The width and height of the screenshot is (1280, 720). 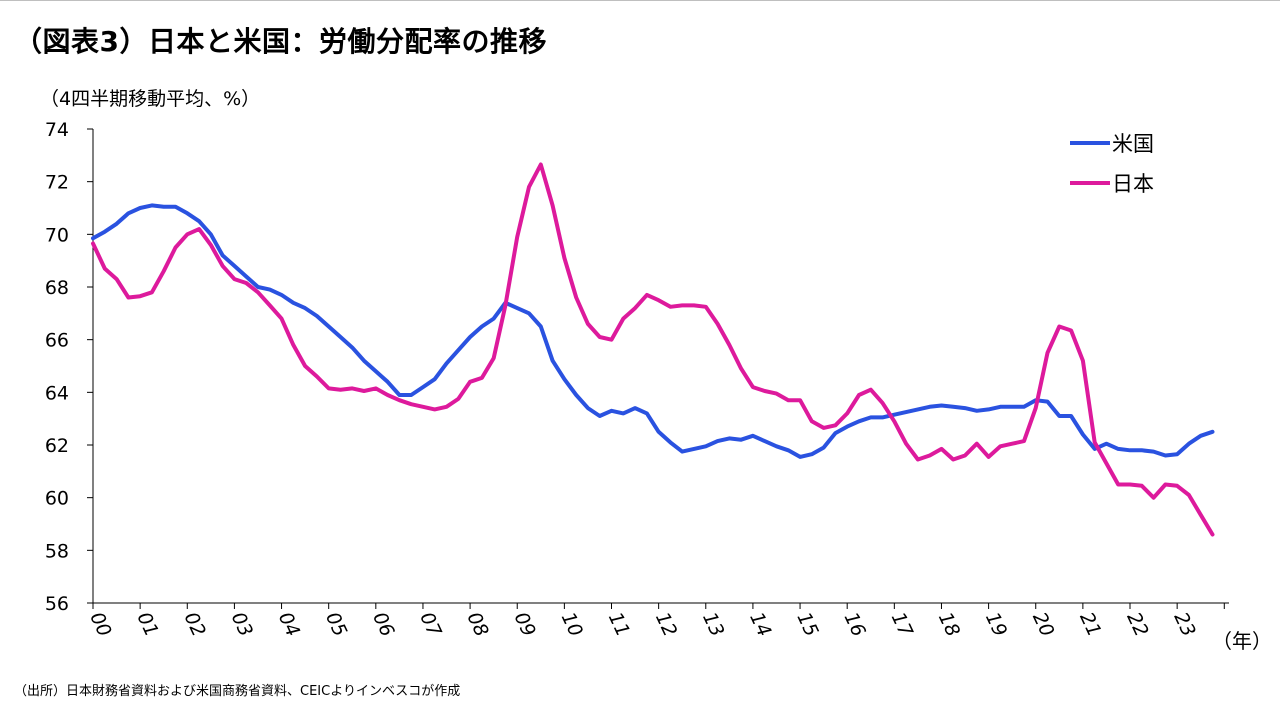 I want to click on y-tick-label: 68, so click(x=57, y=288).